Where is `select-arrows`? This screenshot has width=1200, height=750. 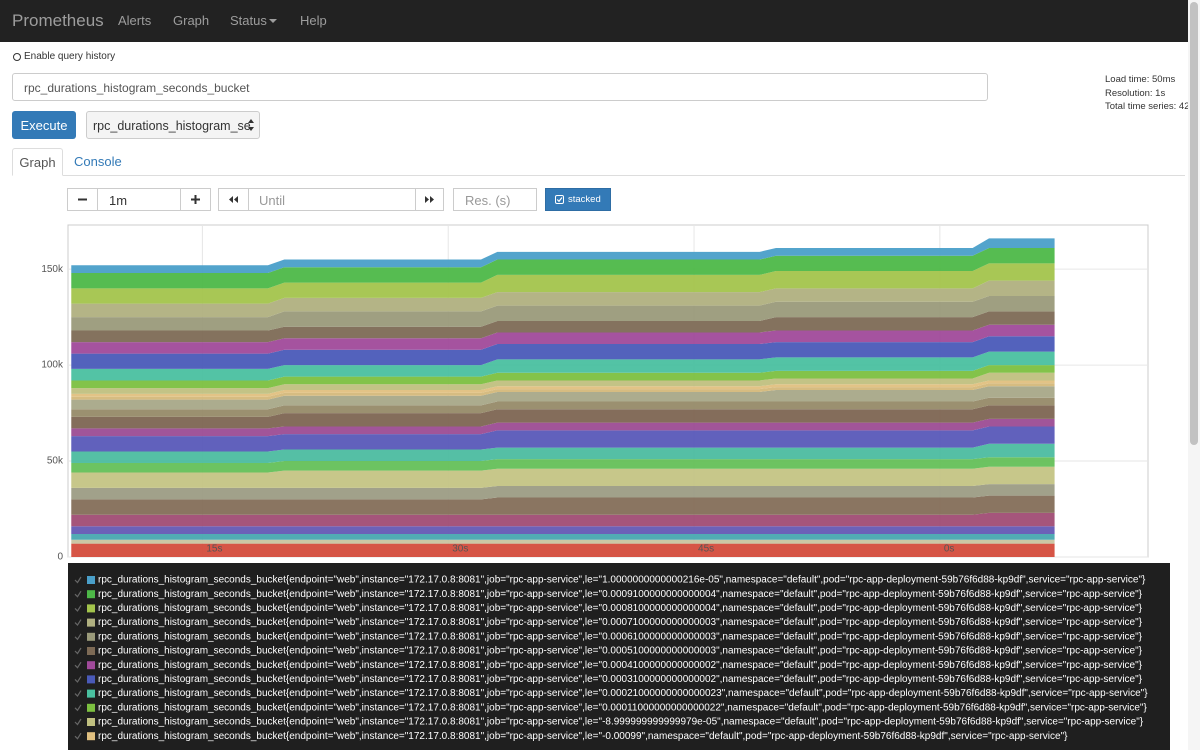 select-arrows is located at coordinates (251, 125).